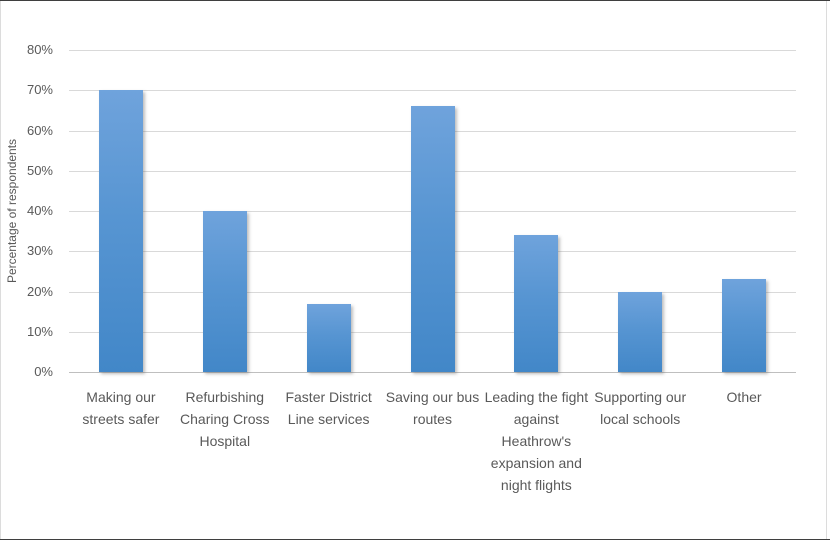 The height and width of the screenshot is (540, 830). What do you see at coordinates (39, 251) in the screenshot?
I see `y-tick-label: 30%` at bounding box center [39, 251].